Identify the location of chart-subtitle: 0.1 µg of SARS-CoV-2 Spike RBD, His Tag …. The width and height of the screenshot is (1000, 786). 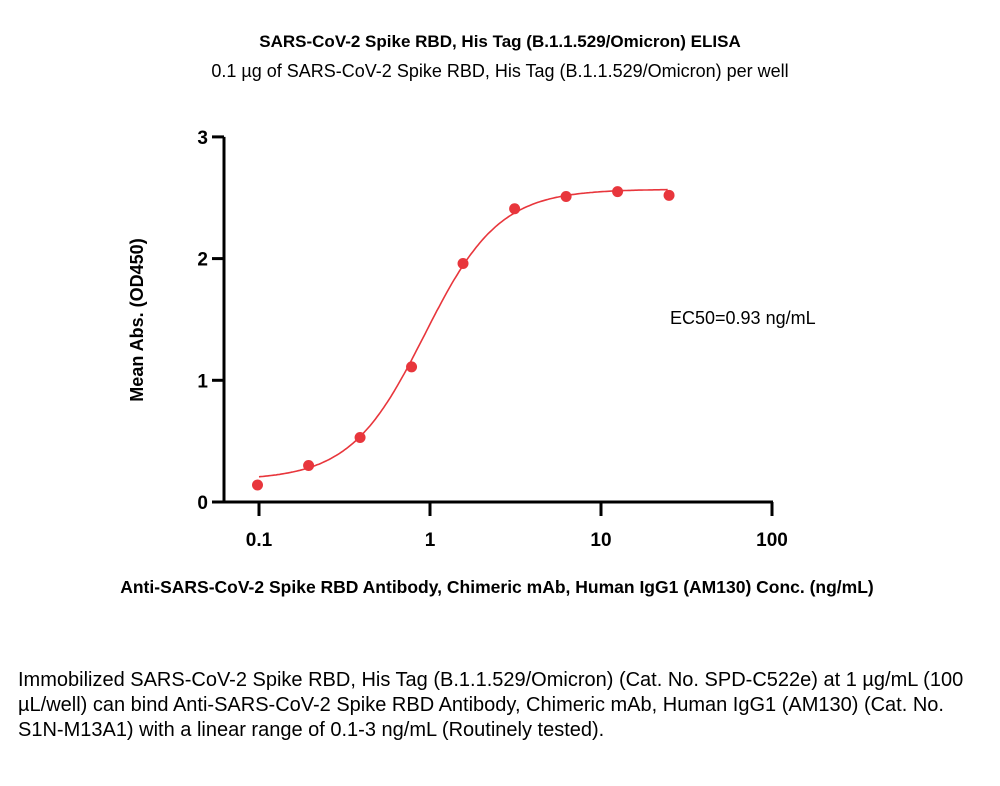
(500, 71).